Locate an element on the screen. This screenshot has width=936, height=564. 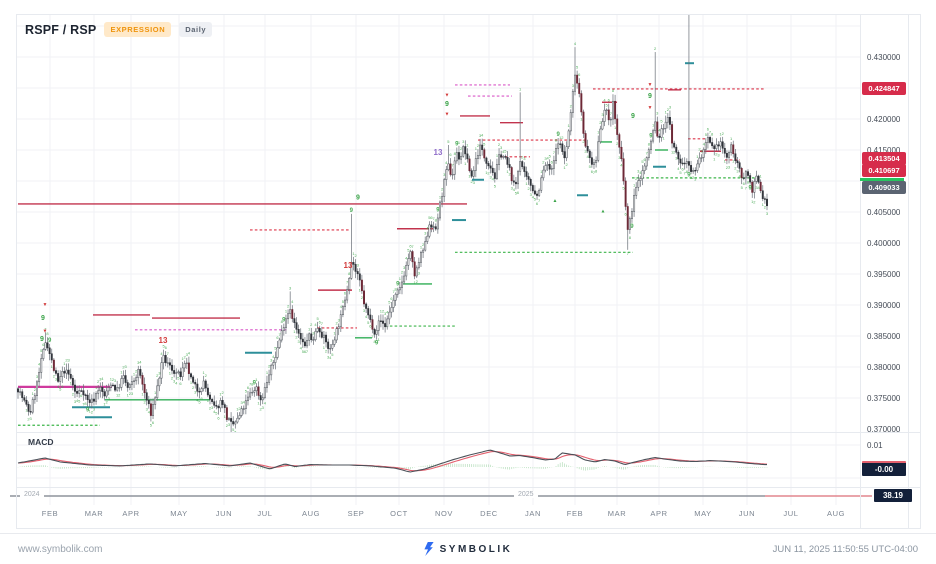
month-label: JUN is located at coordinates (747, 513).